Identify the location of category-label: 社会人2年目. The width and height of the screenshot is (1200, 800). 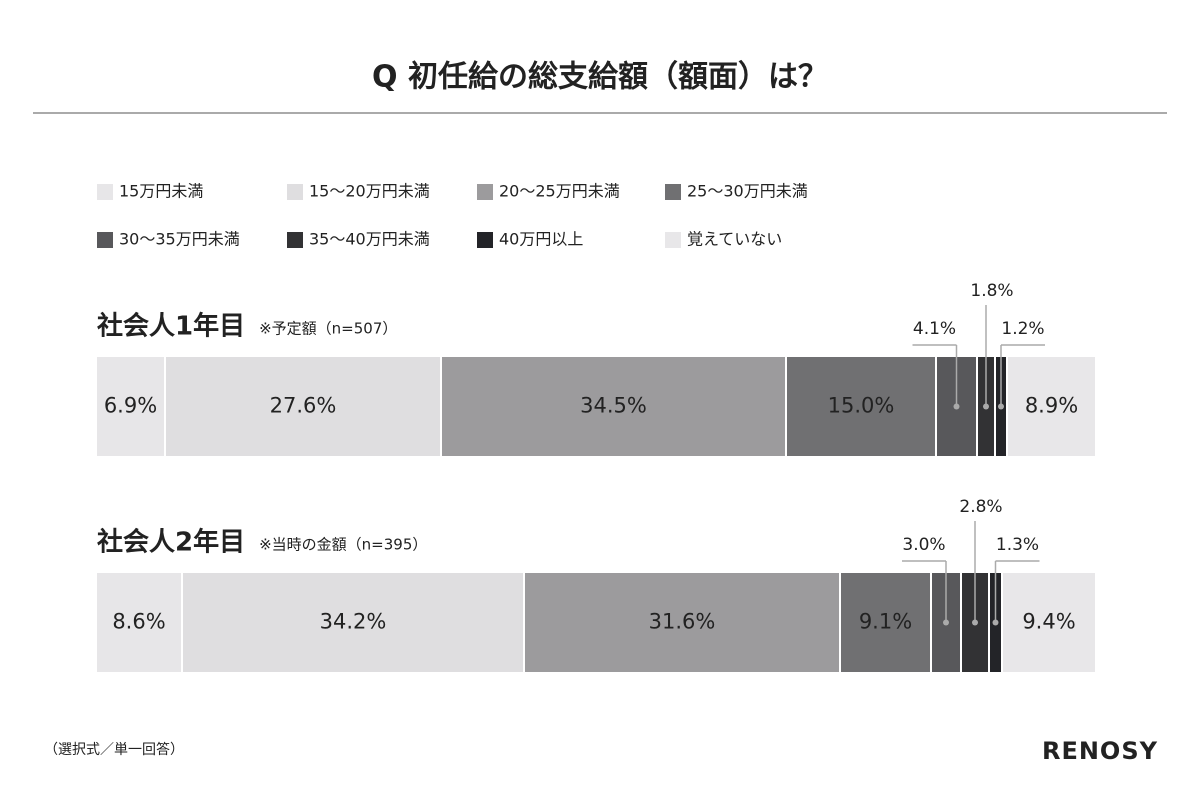
(171, 542).